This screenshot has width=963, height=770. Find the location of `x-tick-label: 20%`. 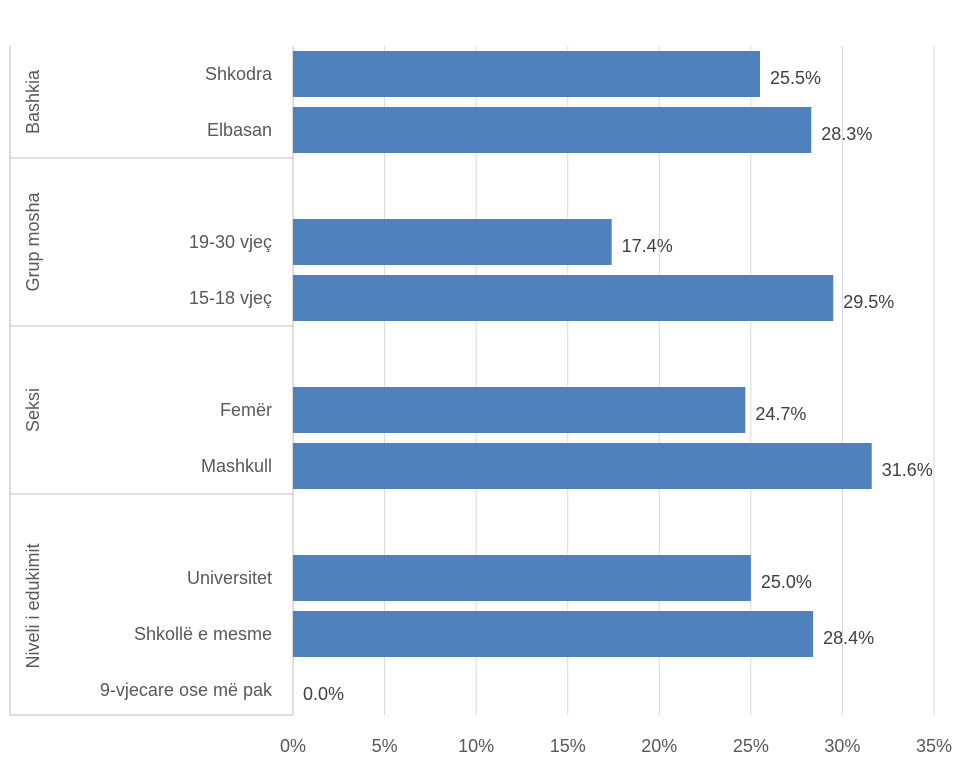

x-tick-label: 20% is located at coordinates (659, 746).